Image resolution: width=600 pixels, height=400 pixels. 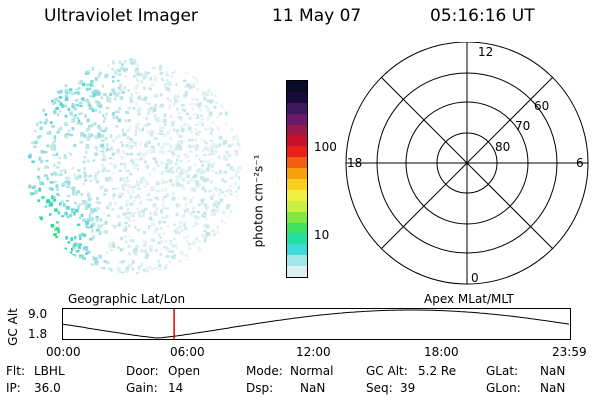 I want to click on colorbar-segment, so click(x=297, y=206).